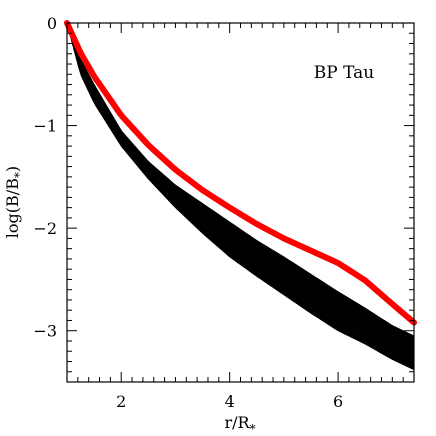 This screenshot has height=436, width=436. Describe the element at coordinates (19, 175) in the screenshot. I see `y-axis-label-sub: *` at that location.